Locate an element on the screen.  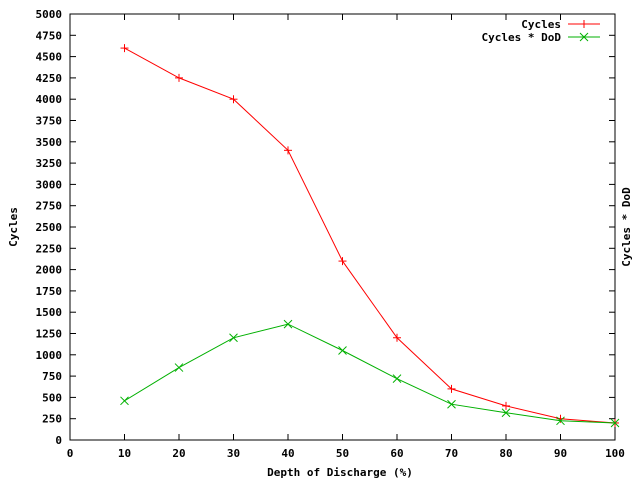
x-tick-label: 50 is located at coordinates (342, 453).